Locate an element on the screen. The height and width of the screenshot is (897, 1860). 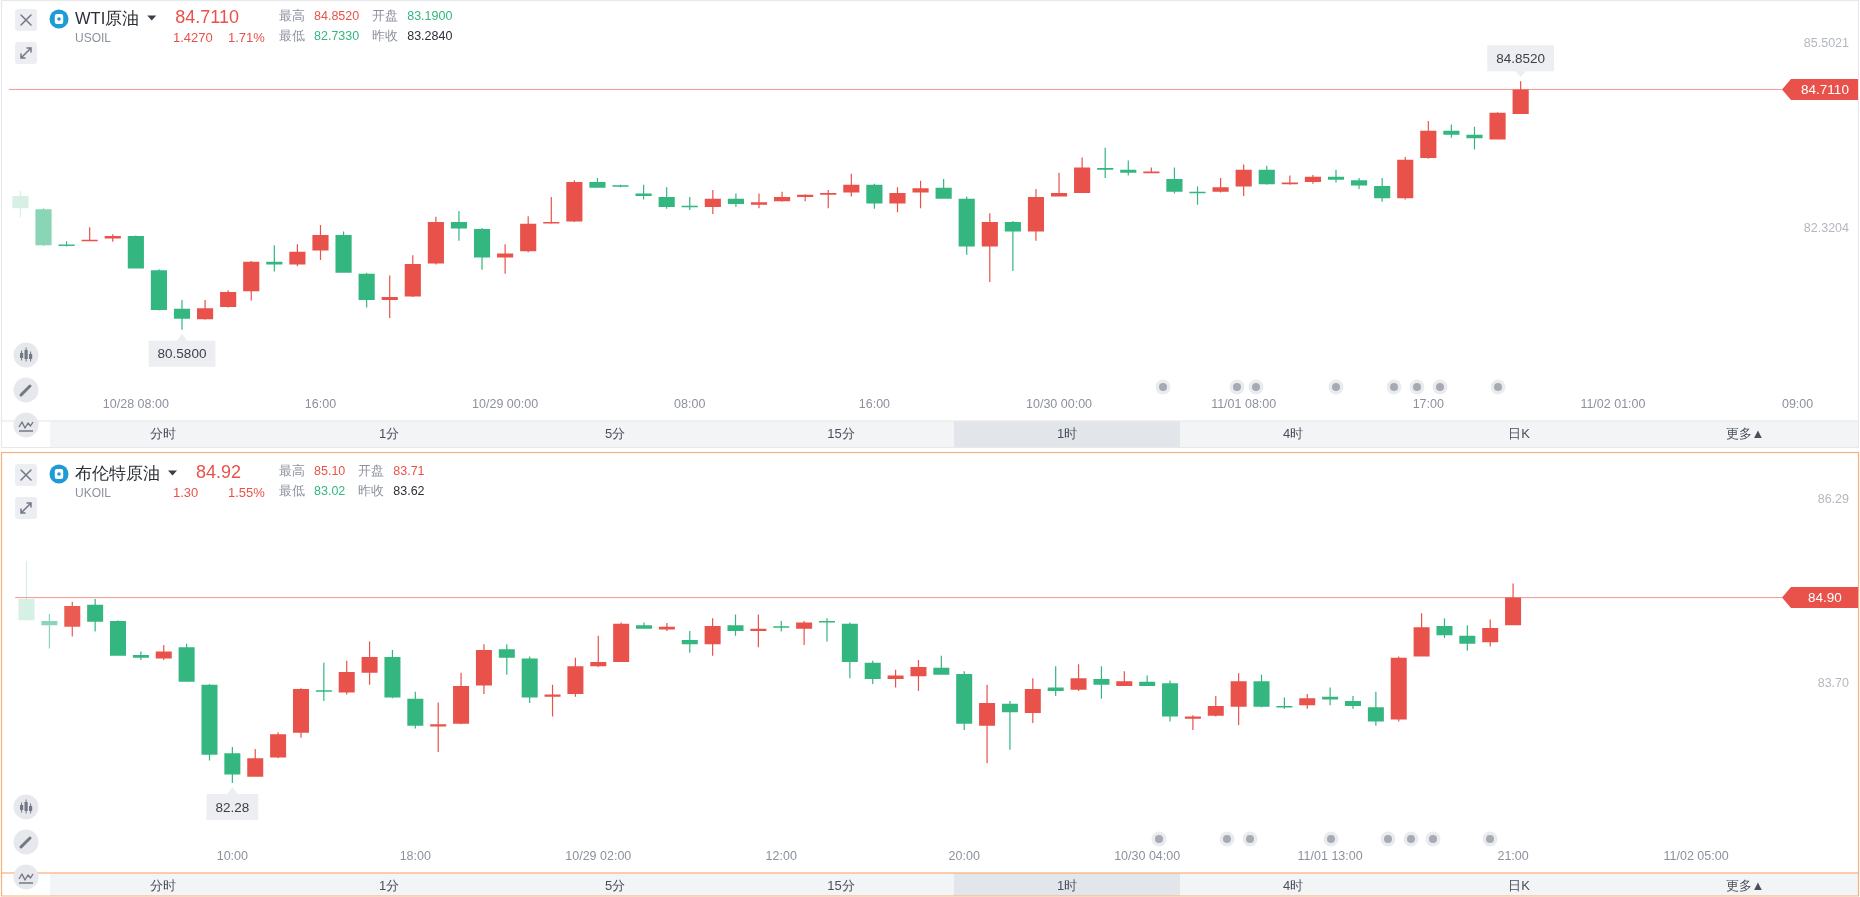
callout-label: 84.8520 is located at coordinates (1521, 58).